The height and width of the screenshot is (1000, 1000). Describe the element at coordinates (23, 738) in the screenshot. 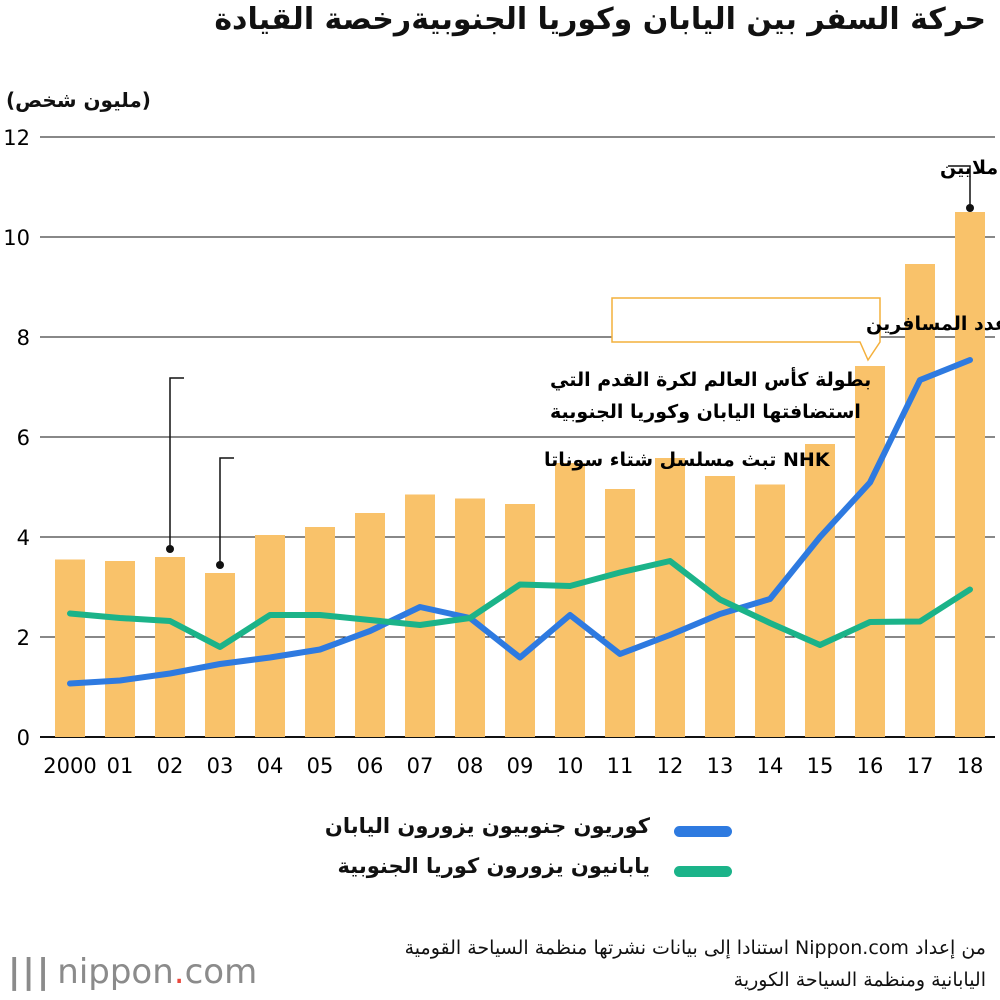

I see `y-tick-label: 0` at that location.